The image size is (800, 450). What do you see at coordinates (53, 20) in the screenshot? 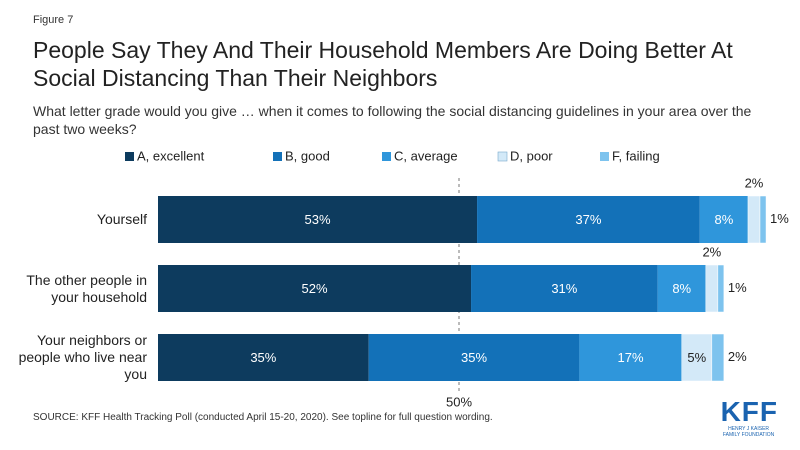
I see `figure-label: Figure 7` at bounding box center [53, 20].